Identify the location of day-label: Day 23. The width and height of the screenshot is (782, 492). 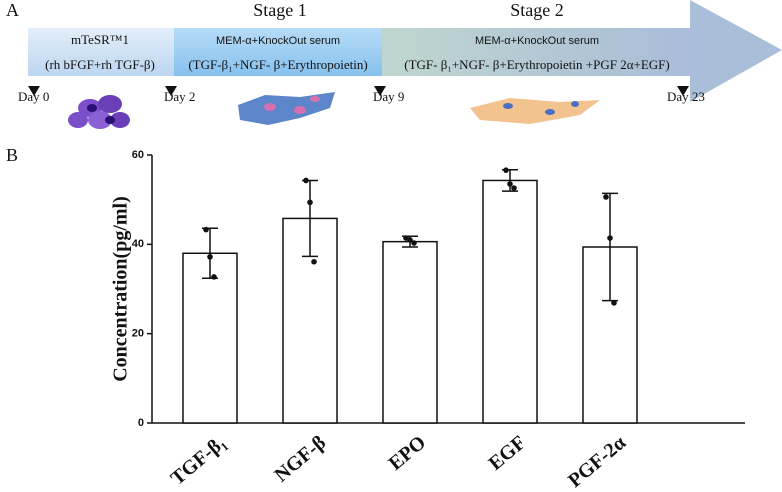
(686, 96).